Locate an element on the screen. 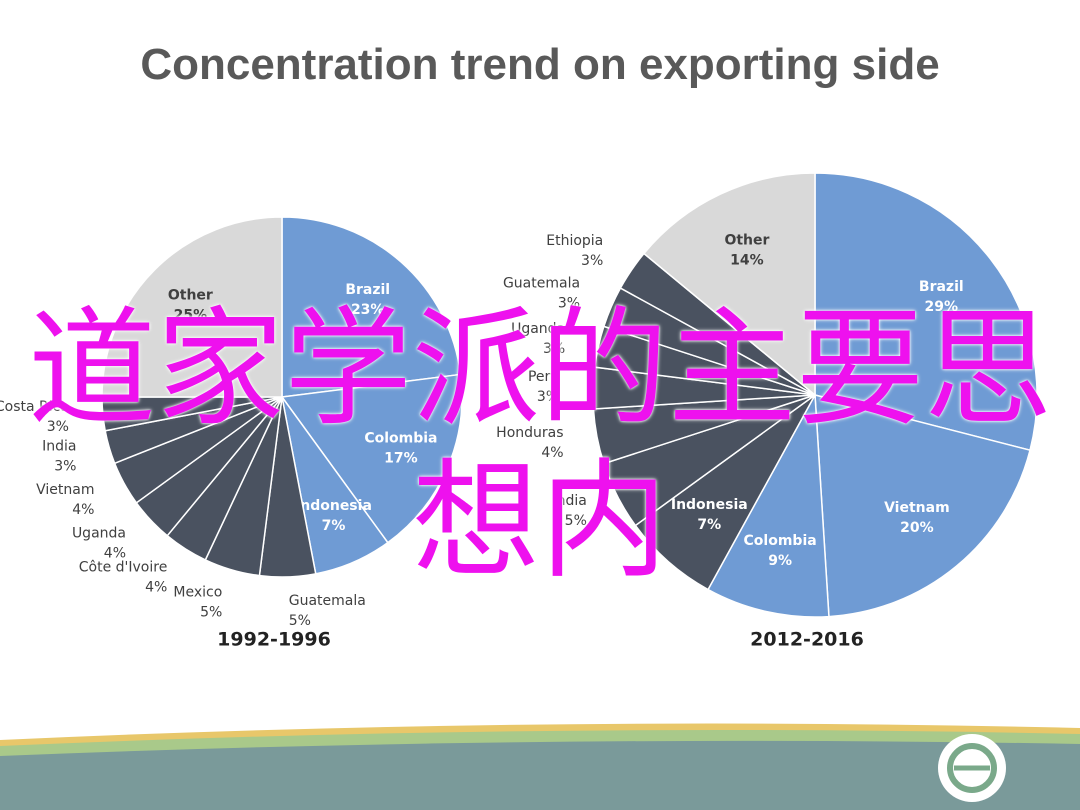  slice-label: Costa Rica is located at coordinates (34, 407).